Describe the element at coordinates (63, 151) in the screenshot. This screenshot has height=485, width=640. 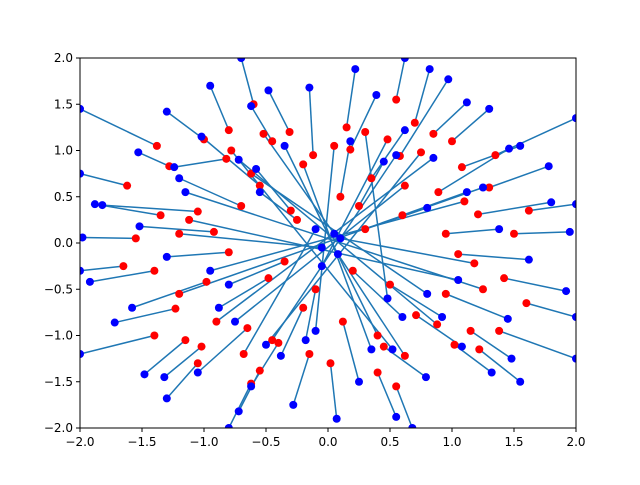
I see `y-tick-label: 1.0` at that location.